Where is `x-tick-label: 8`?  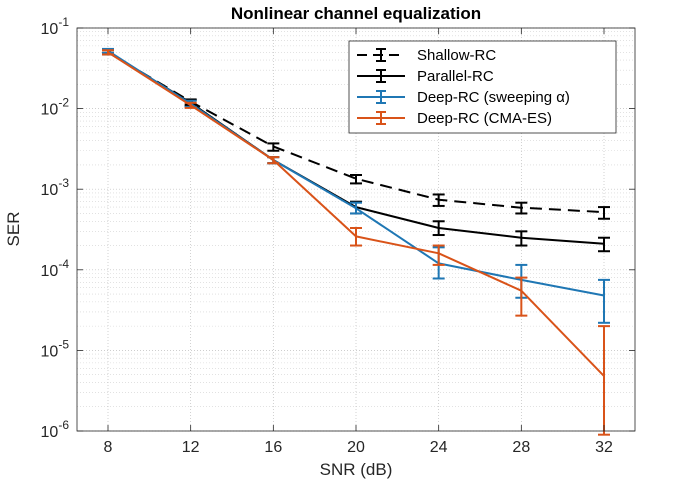 x-tick-label: 8 is located at coordinates (108, 447).